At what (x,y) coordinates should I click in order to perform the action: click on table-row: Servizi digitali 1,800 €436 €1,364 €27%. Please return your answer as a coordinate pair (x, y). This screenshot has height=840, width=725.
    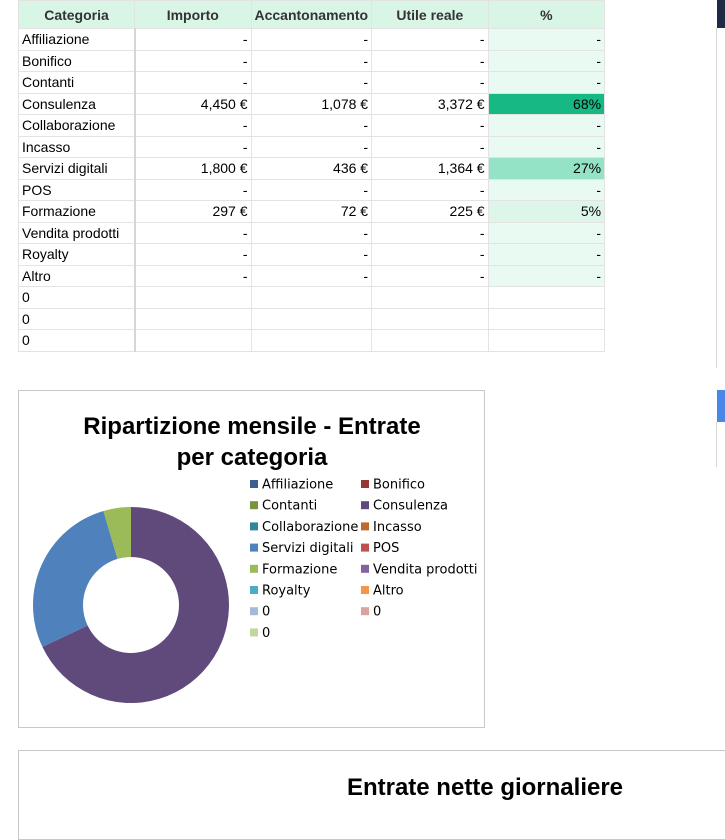
    Looking at the image, I should click on (312, 168).